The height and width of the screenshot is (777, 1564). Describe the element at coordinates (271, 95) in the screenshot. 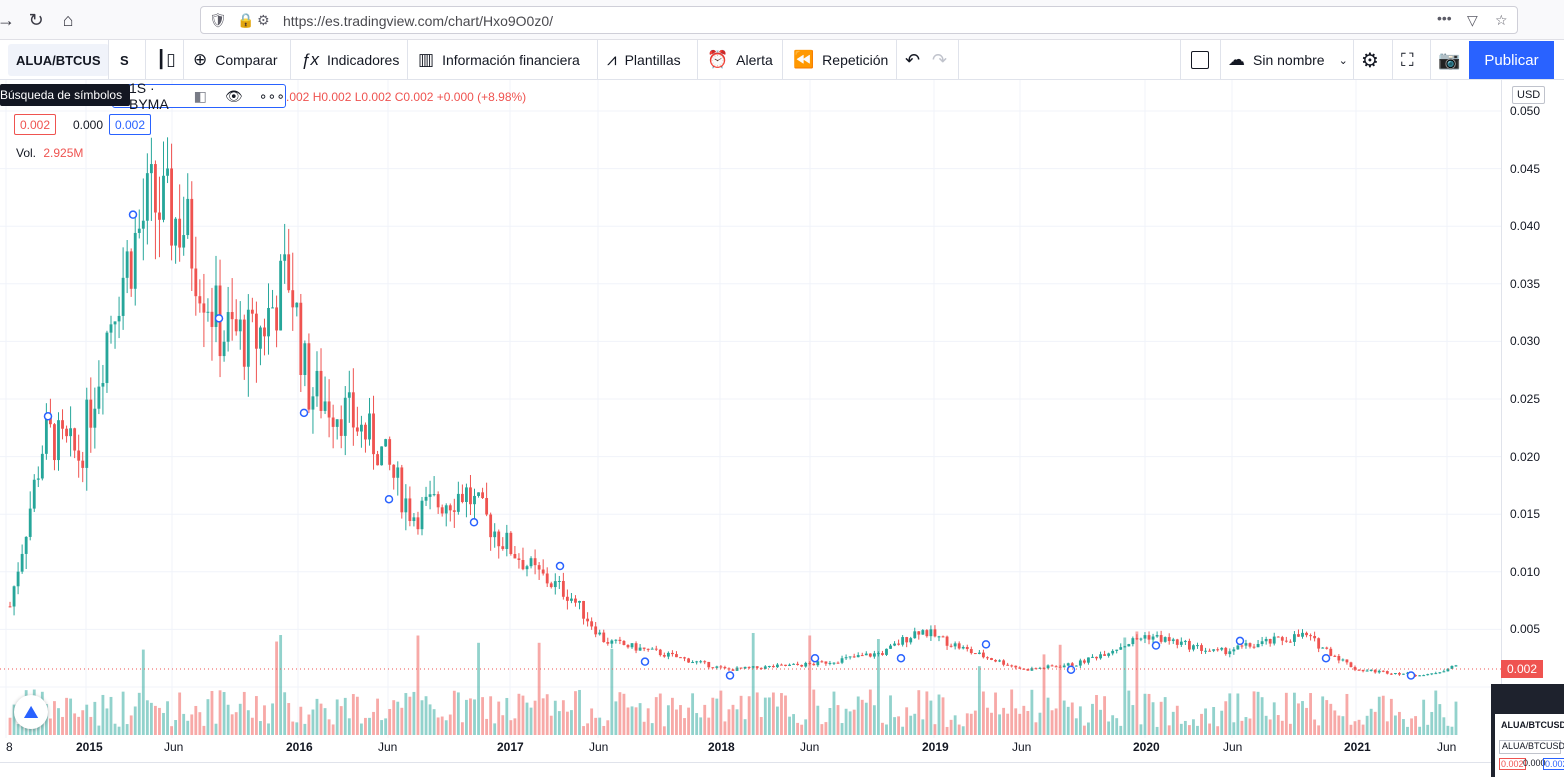

I see `more-dots-icon: ∘∘∘` at that location.